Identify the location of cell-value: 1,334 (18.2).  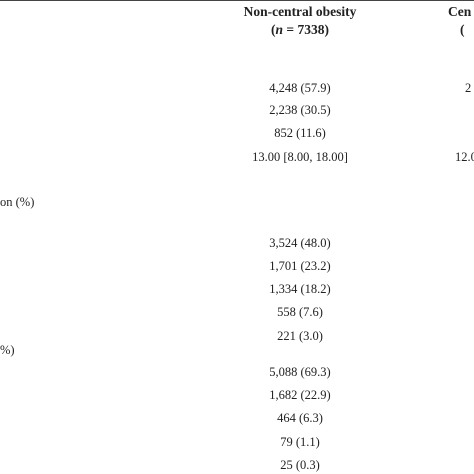
(300, 289).